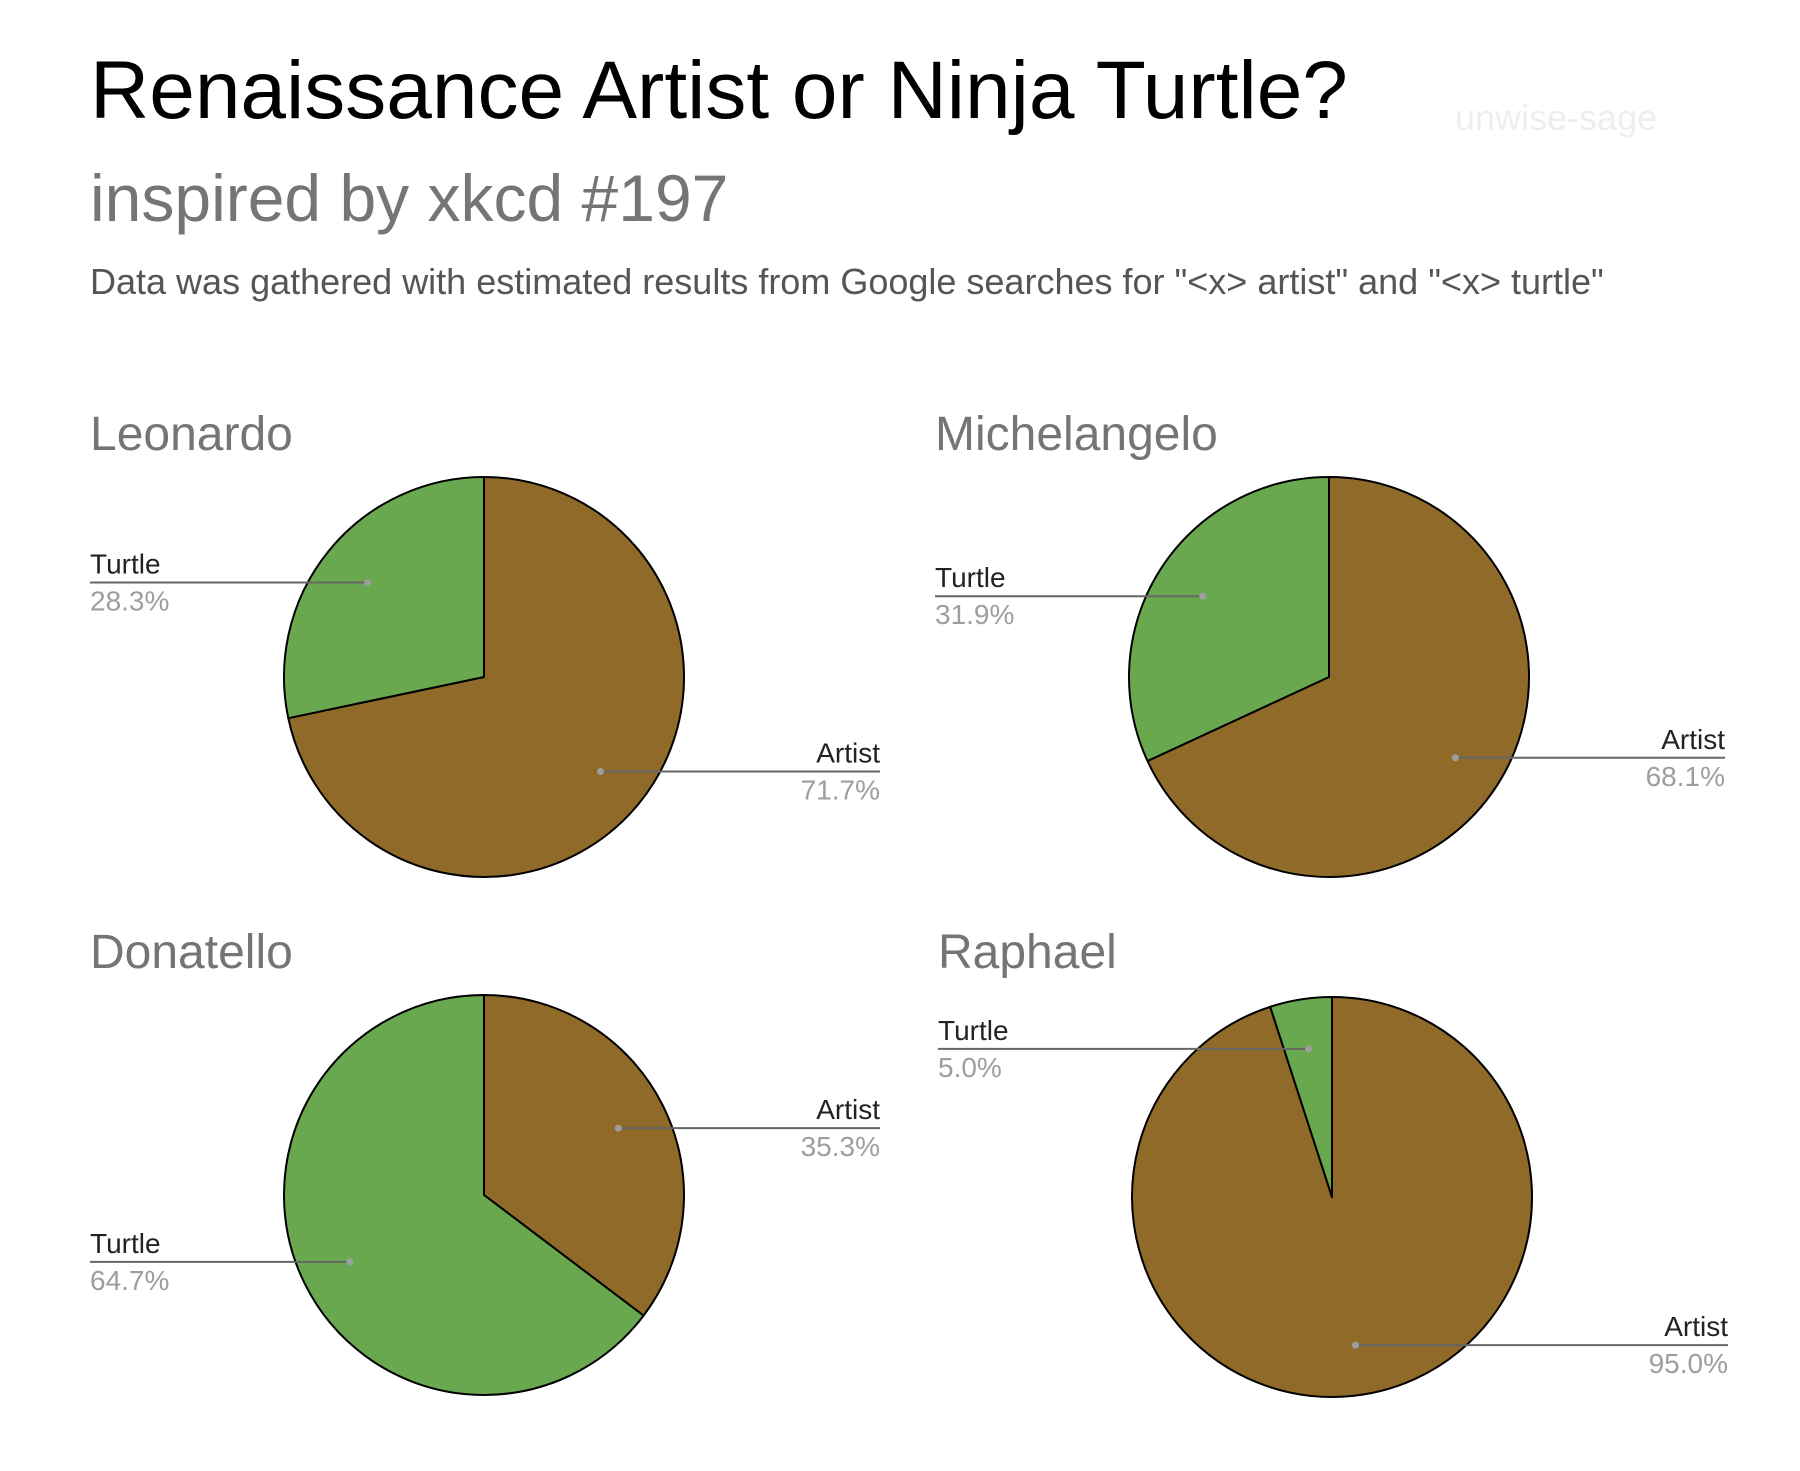 This screenshot has height=1471, width=1800. Describe the element at coordinates (129, 1280) in the screenshot. I see `slice-percent: 64.7%` at that location.